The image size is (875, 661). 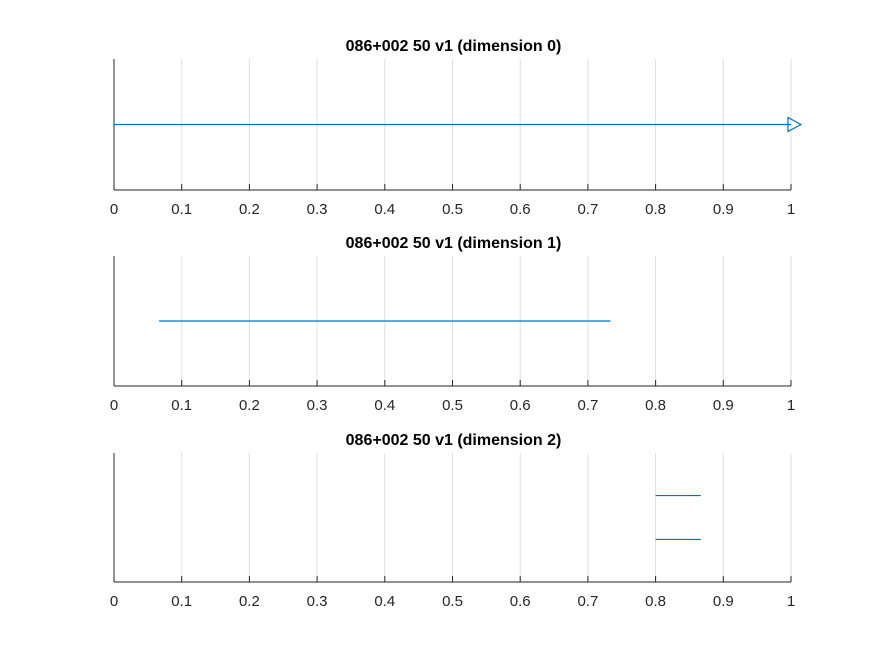 What do you see at coordinates (795, 124) in the screenshot?
I see `end-marker-triangle` at bounding box center [795, 124].